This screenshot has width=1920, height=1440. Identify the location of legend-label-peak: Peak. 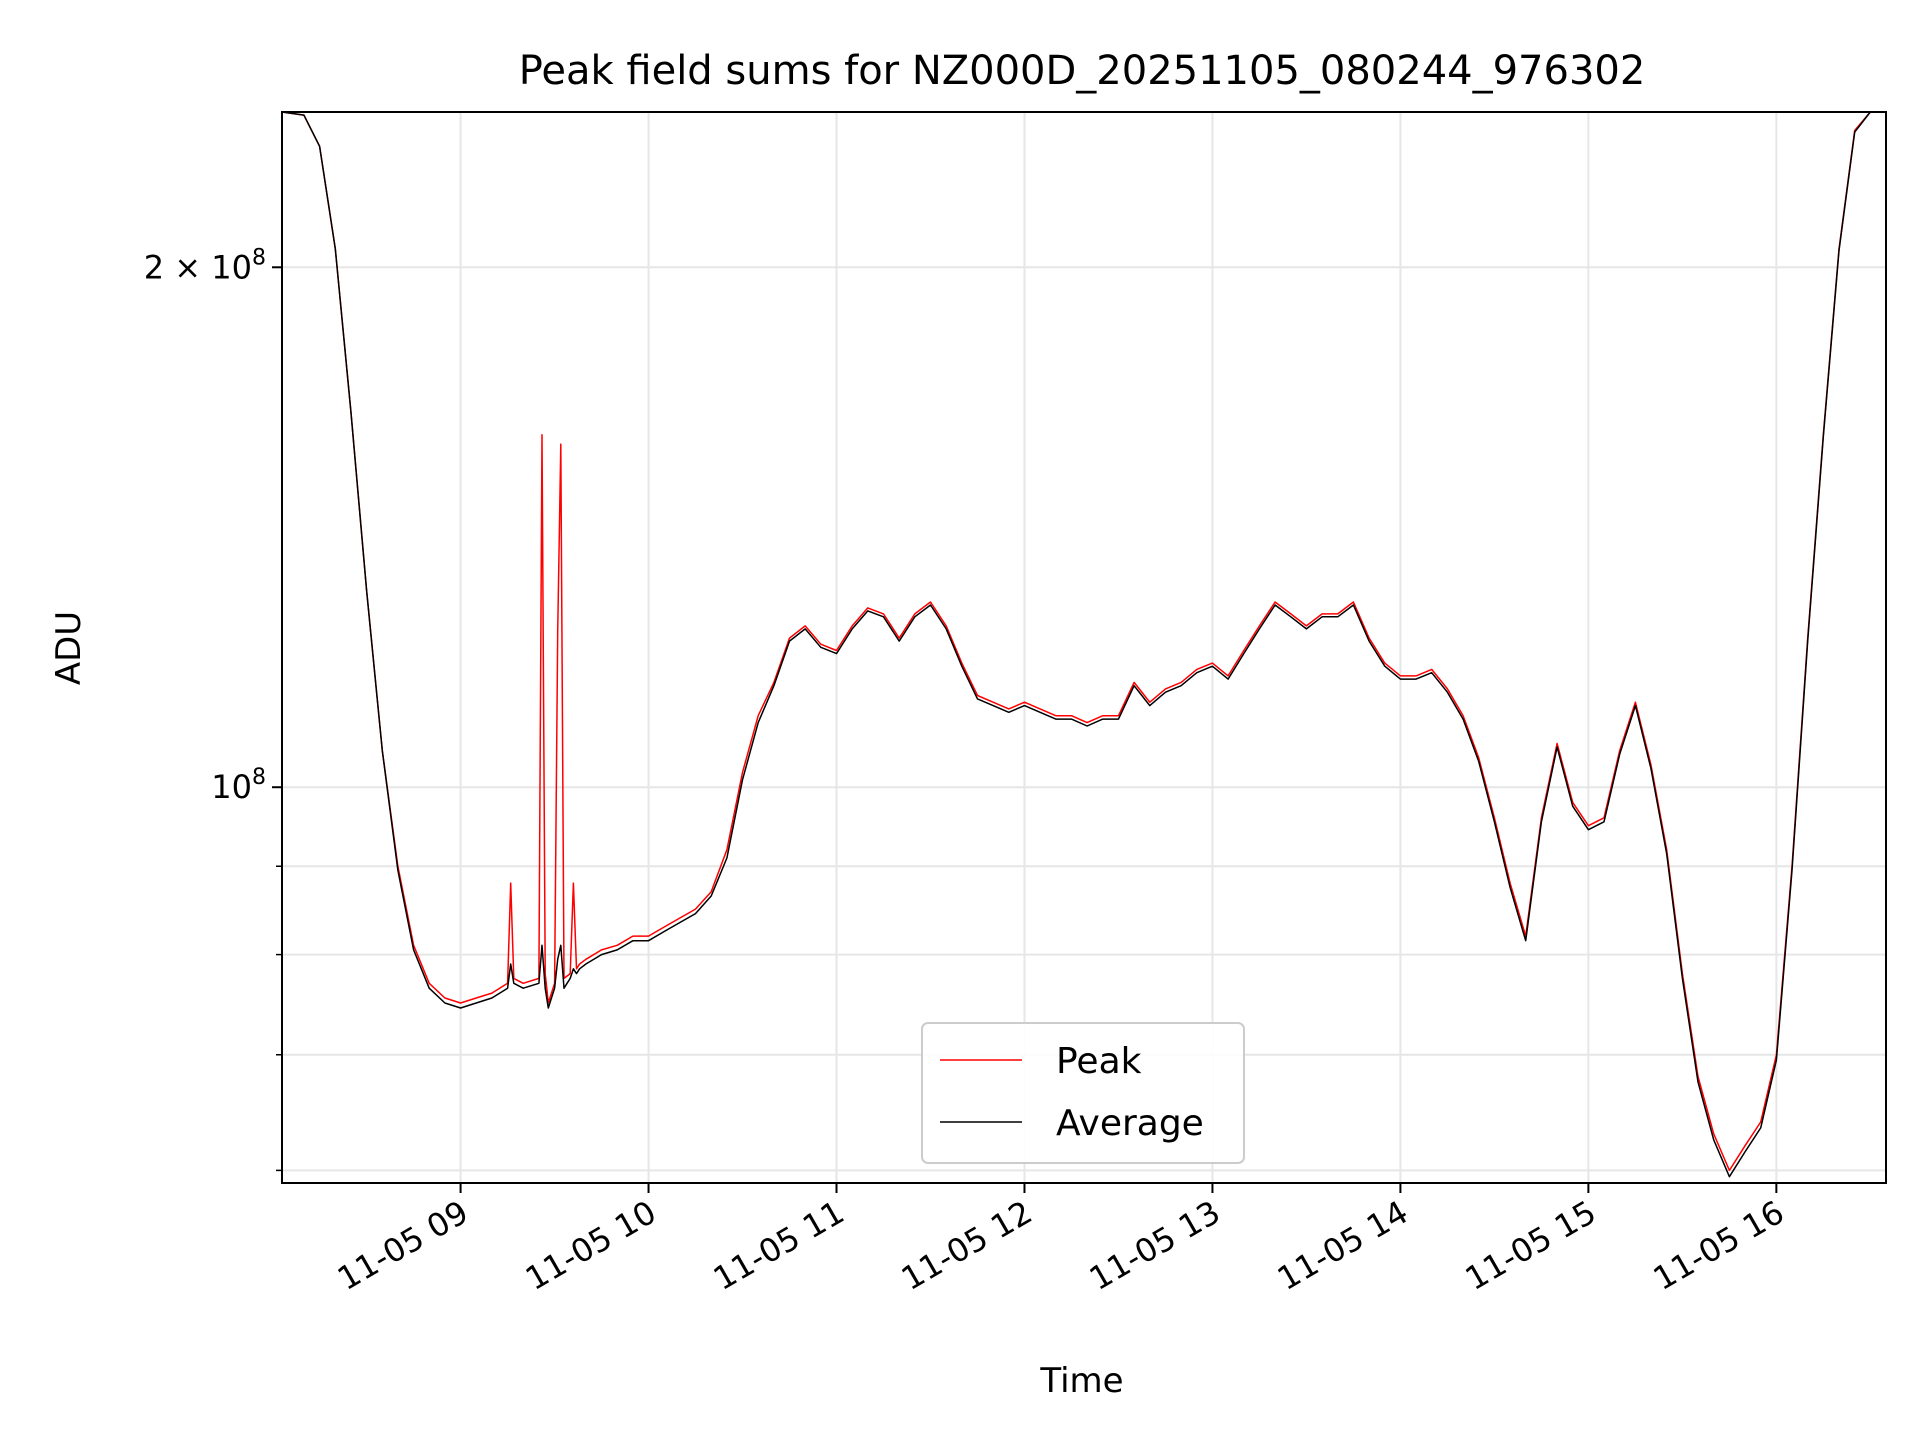
(1099, 1061).